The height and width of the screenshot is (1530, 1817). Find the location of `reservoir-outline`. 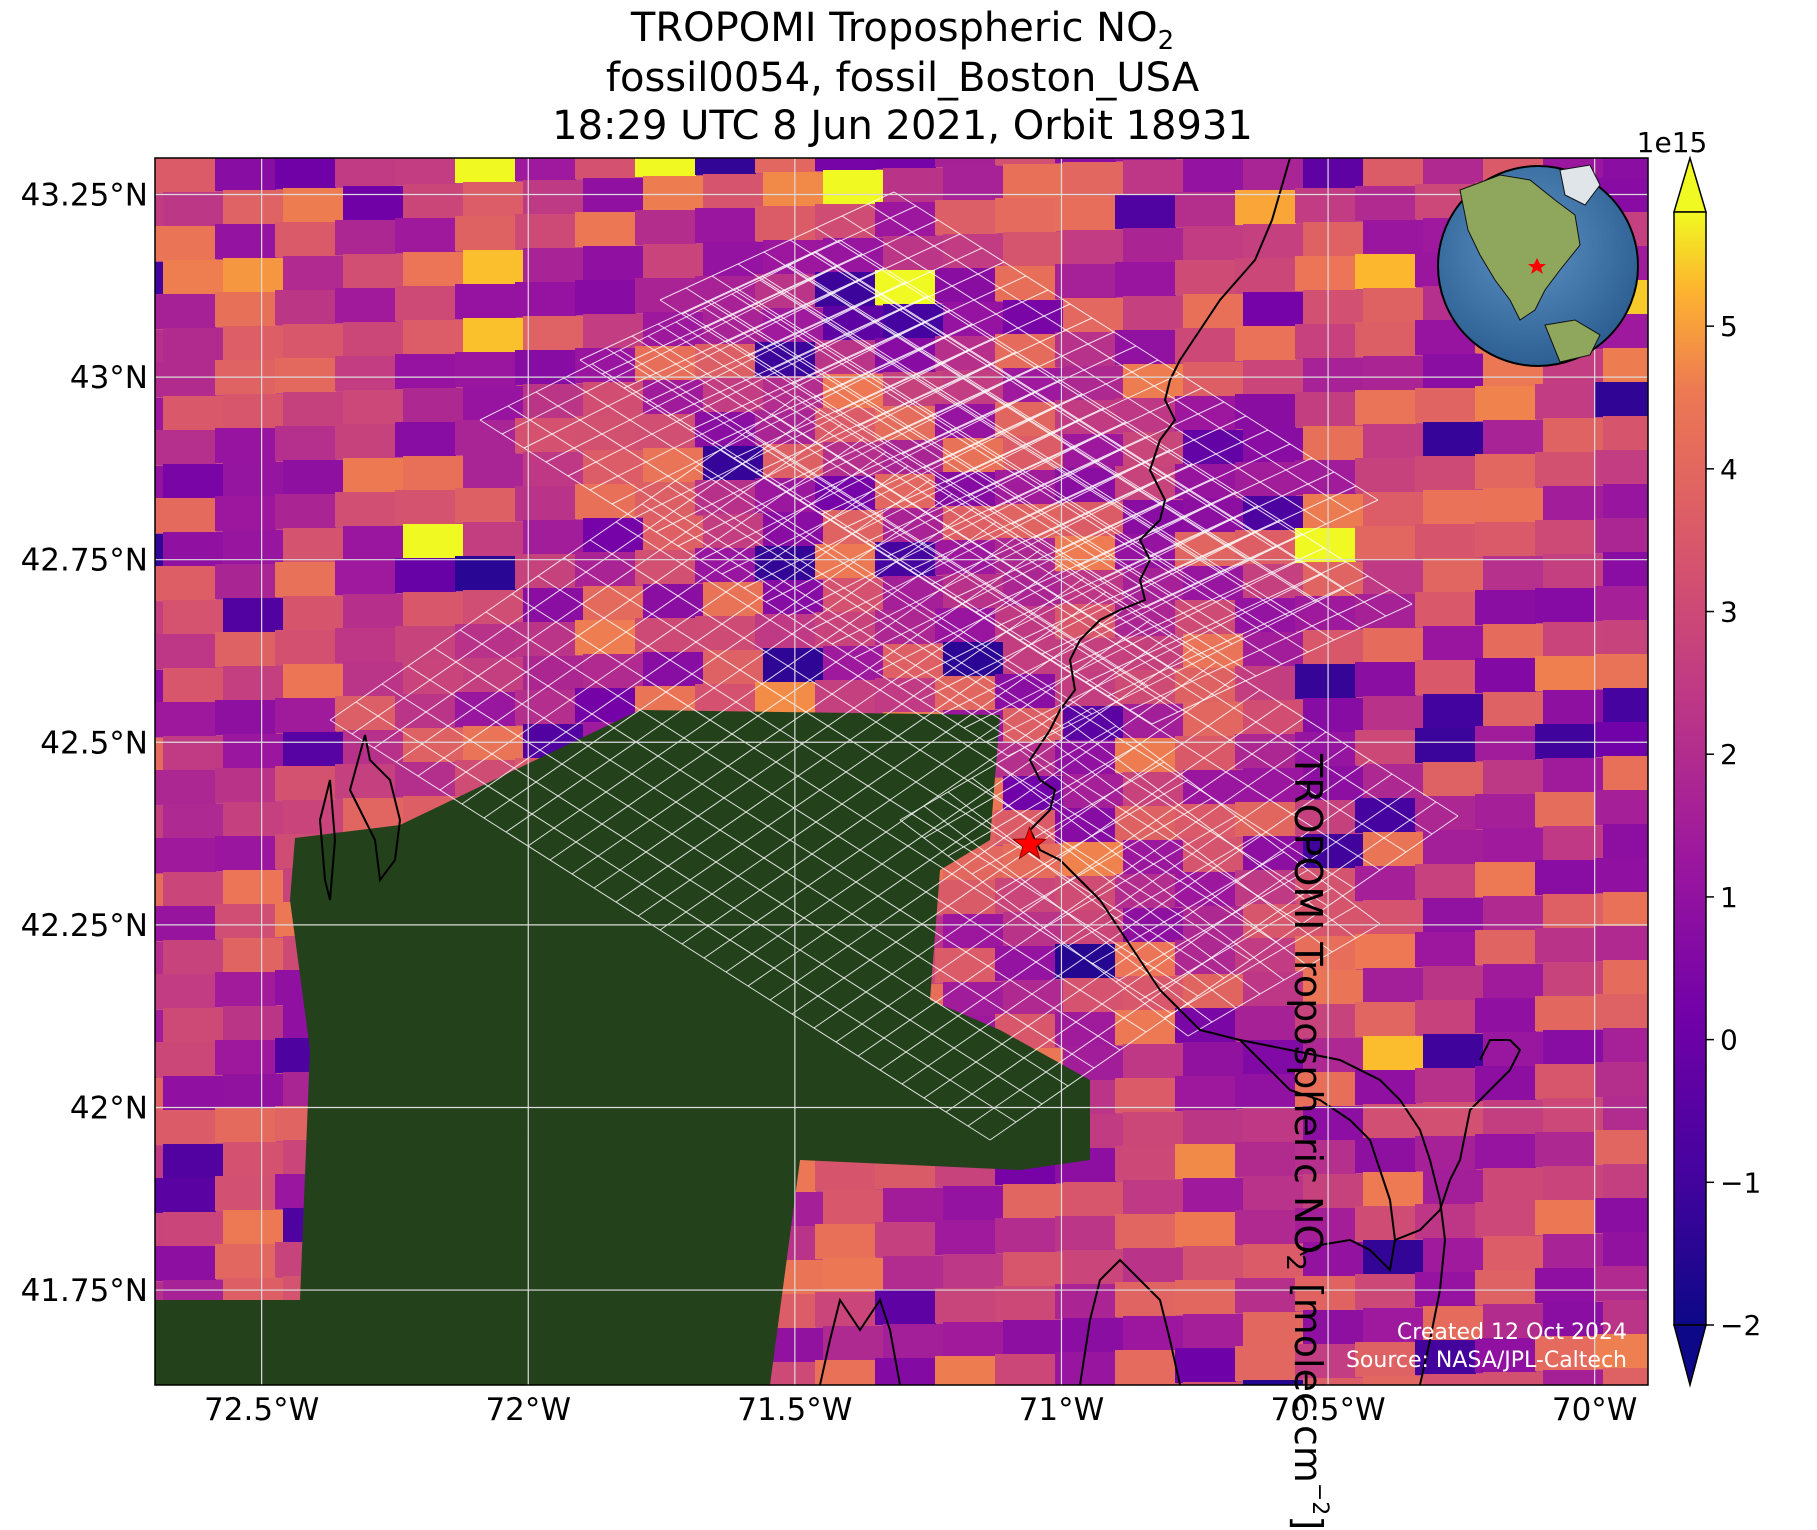

reservoir-outline is located at coordinates (327, 840).